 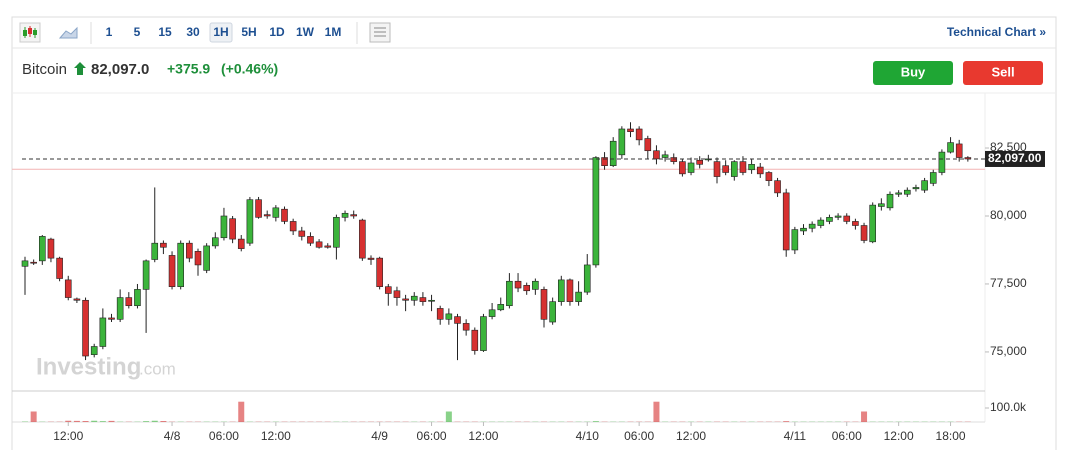 I want to click on sell-label: Sell, so click(x=1002, y=71).